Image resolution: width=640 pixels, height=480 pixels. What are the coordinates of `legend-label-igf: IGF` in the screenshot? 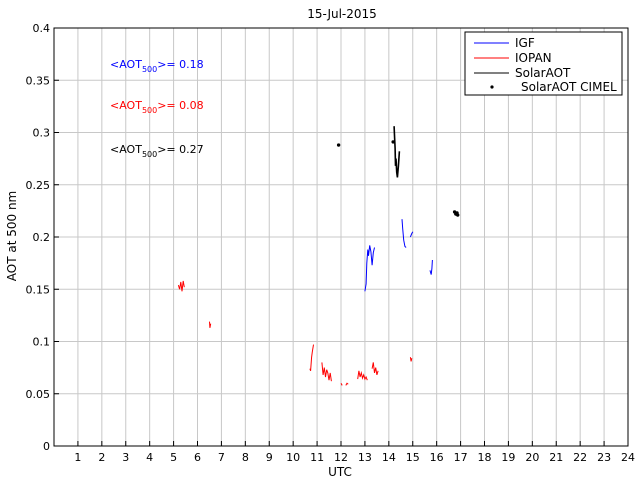 It's located at (525, 43).